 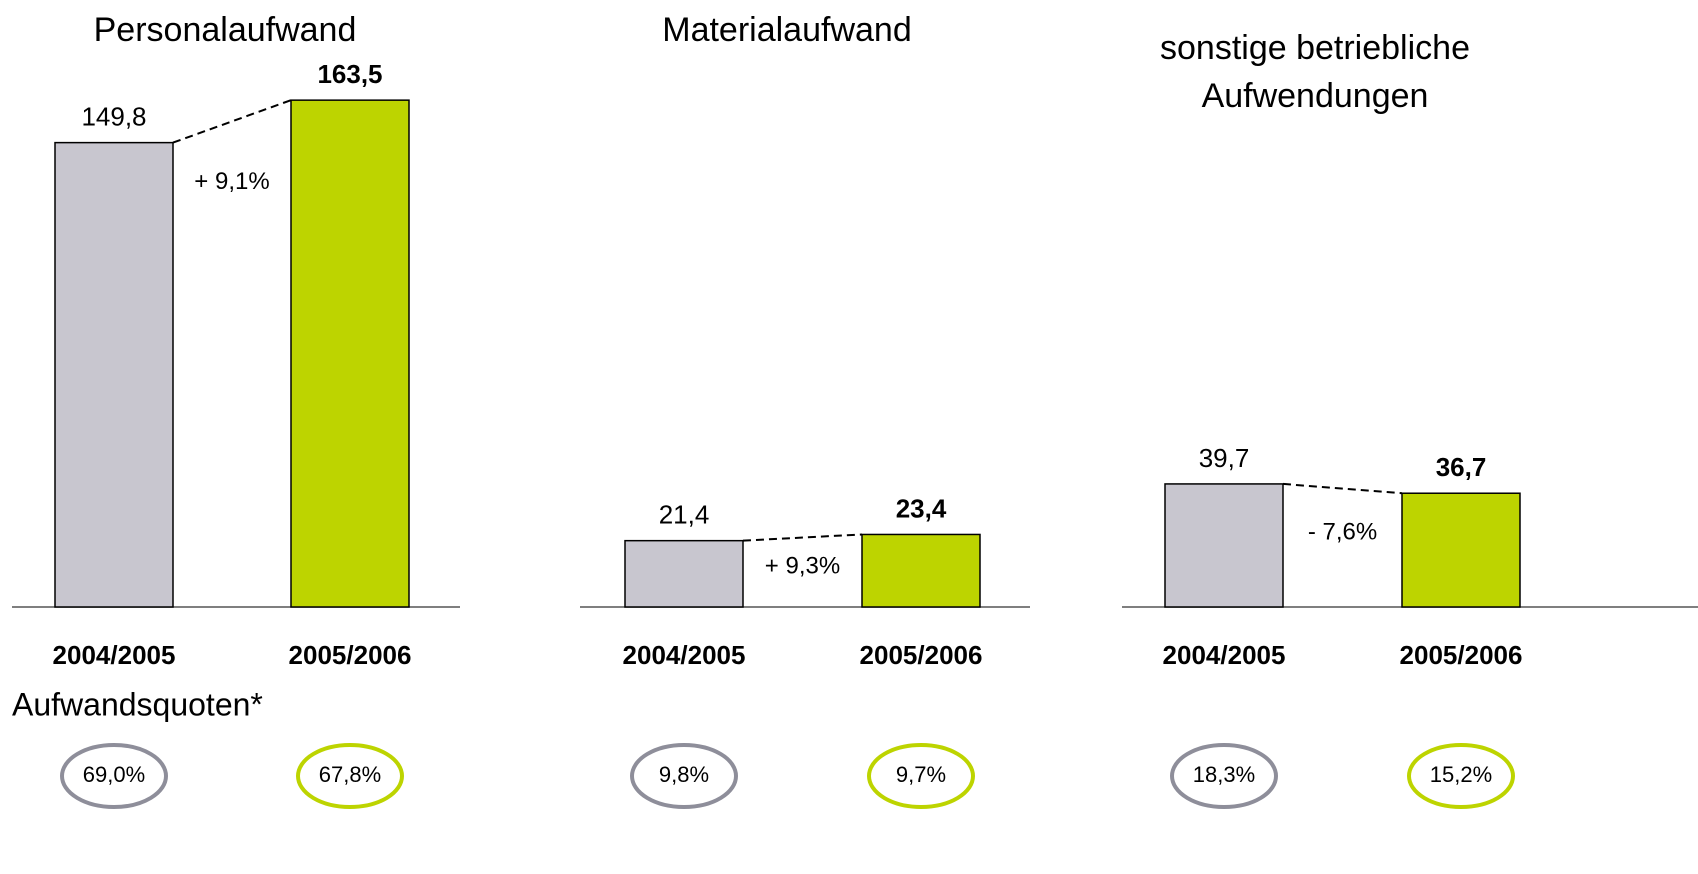 I want to click on quote-label: 69,0%, so click(x=114, y=774).